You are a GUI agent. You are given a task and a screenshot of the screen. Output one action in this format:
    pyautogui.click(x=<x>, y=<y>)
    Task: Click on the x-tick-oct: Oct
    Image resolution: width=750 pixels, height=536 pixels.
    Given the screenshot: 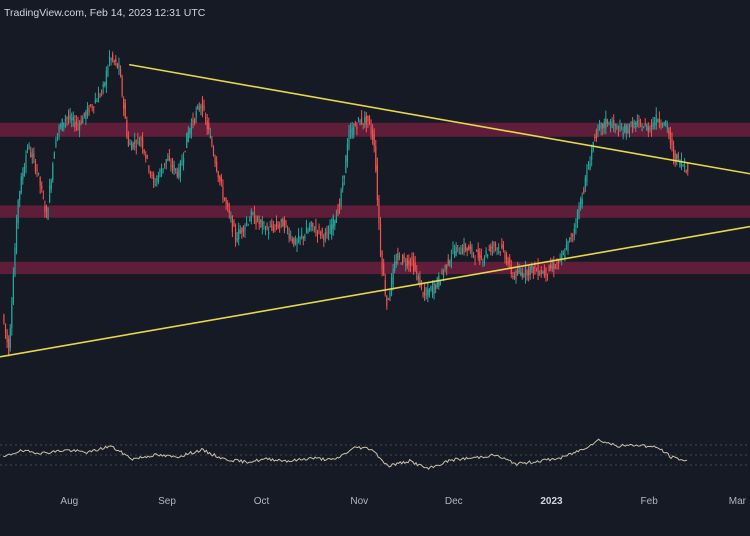 What is the action you would take?
    pyautogui.click(x=262, y=501)
    